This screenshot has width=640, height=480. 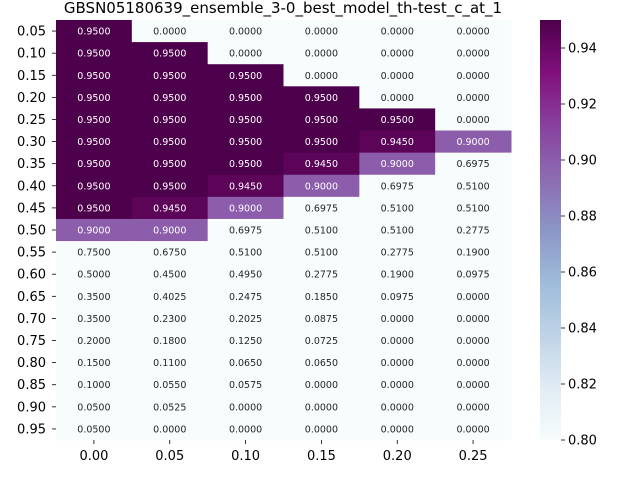 I want to click on cell-value-label: 0.2025, so click(x=245, y=319).